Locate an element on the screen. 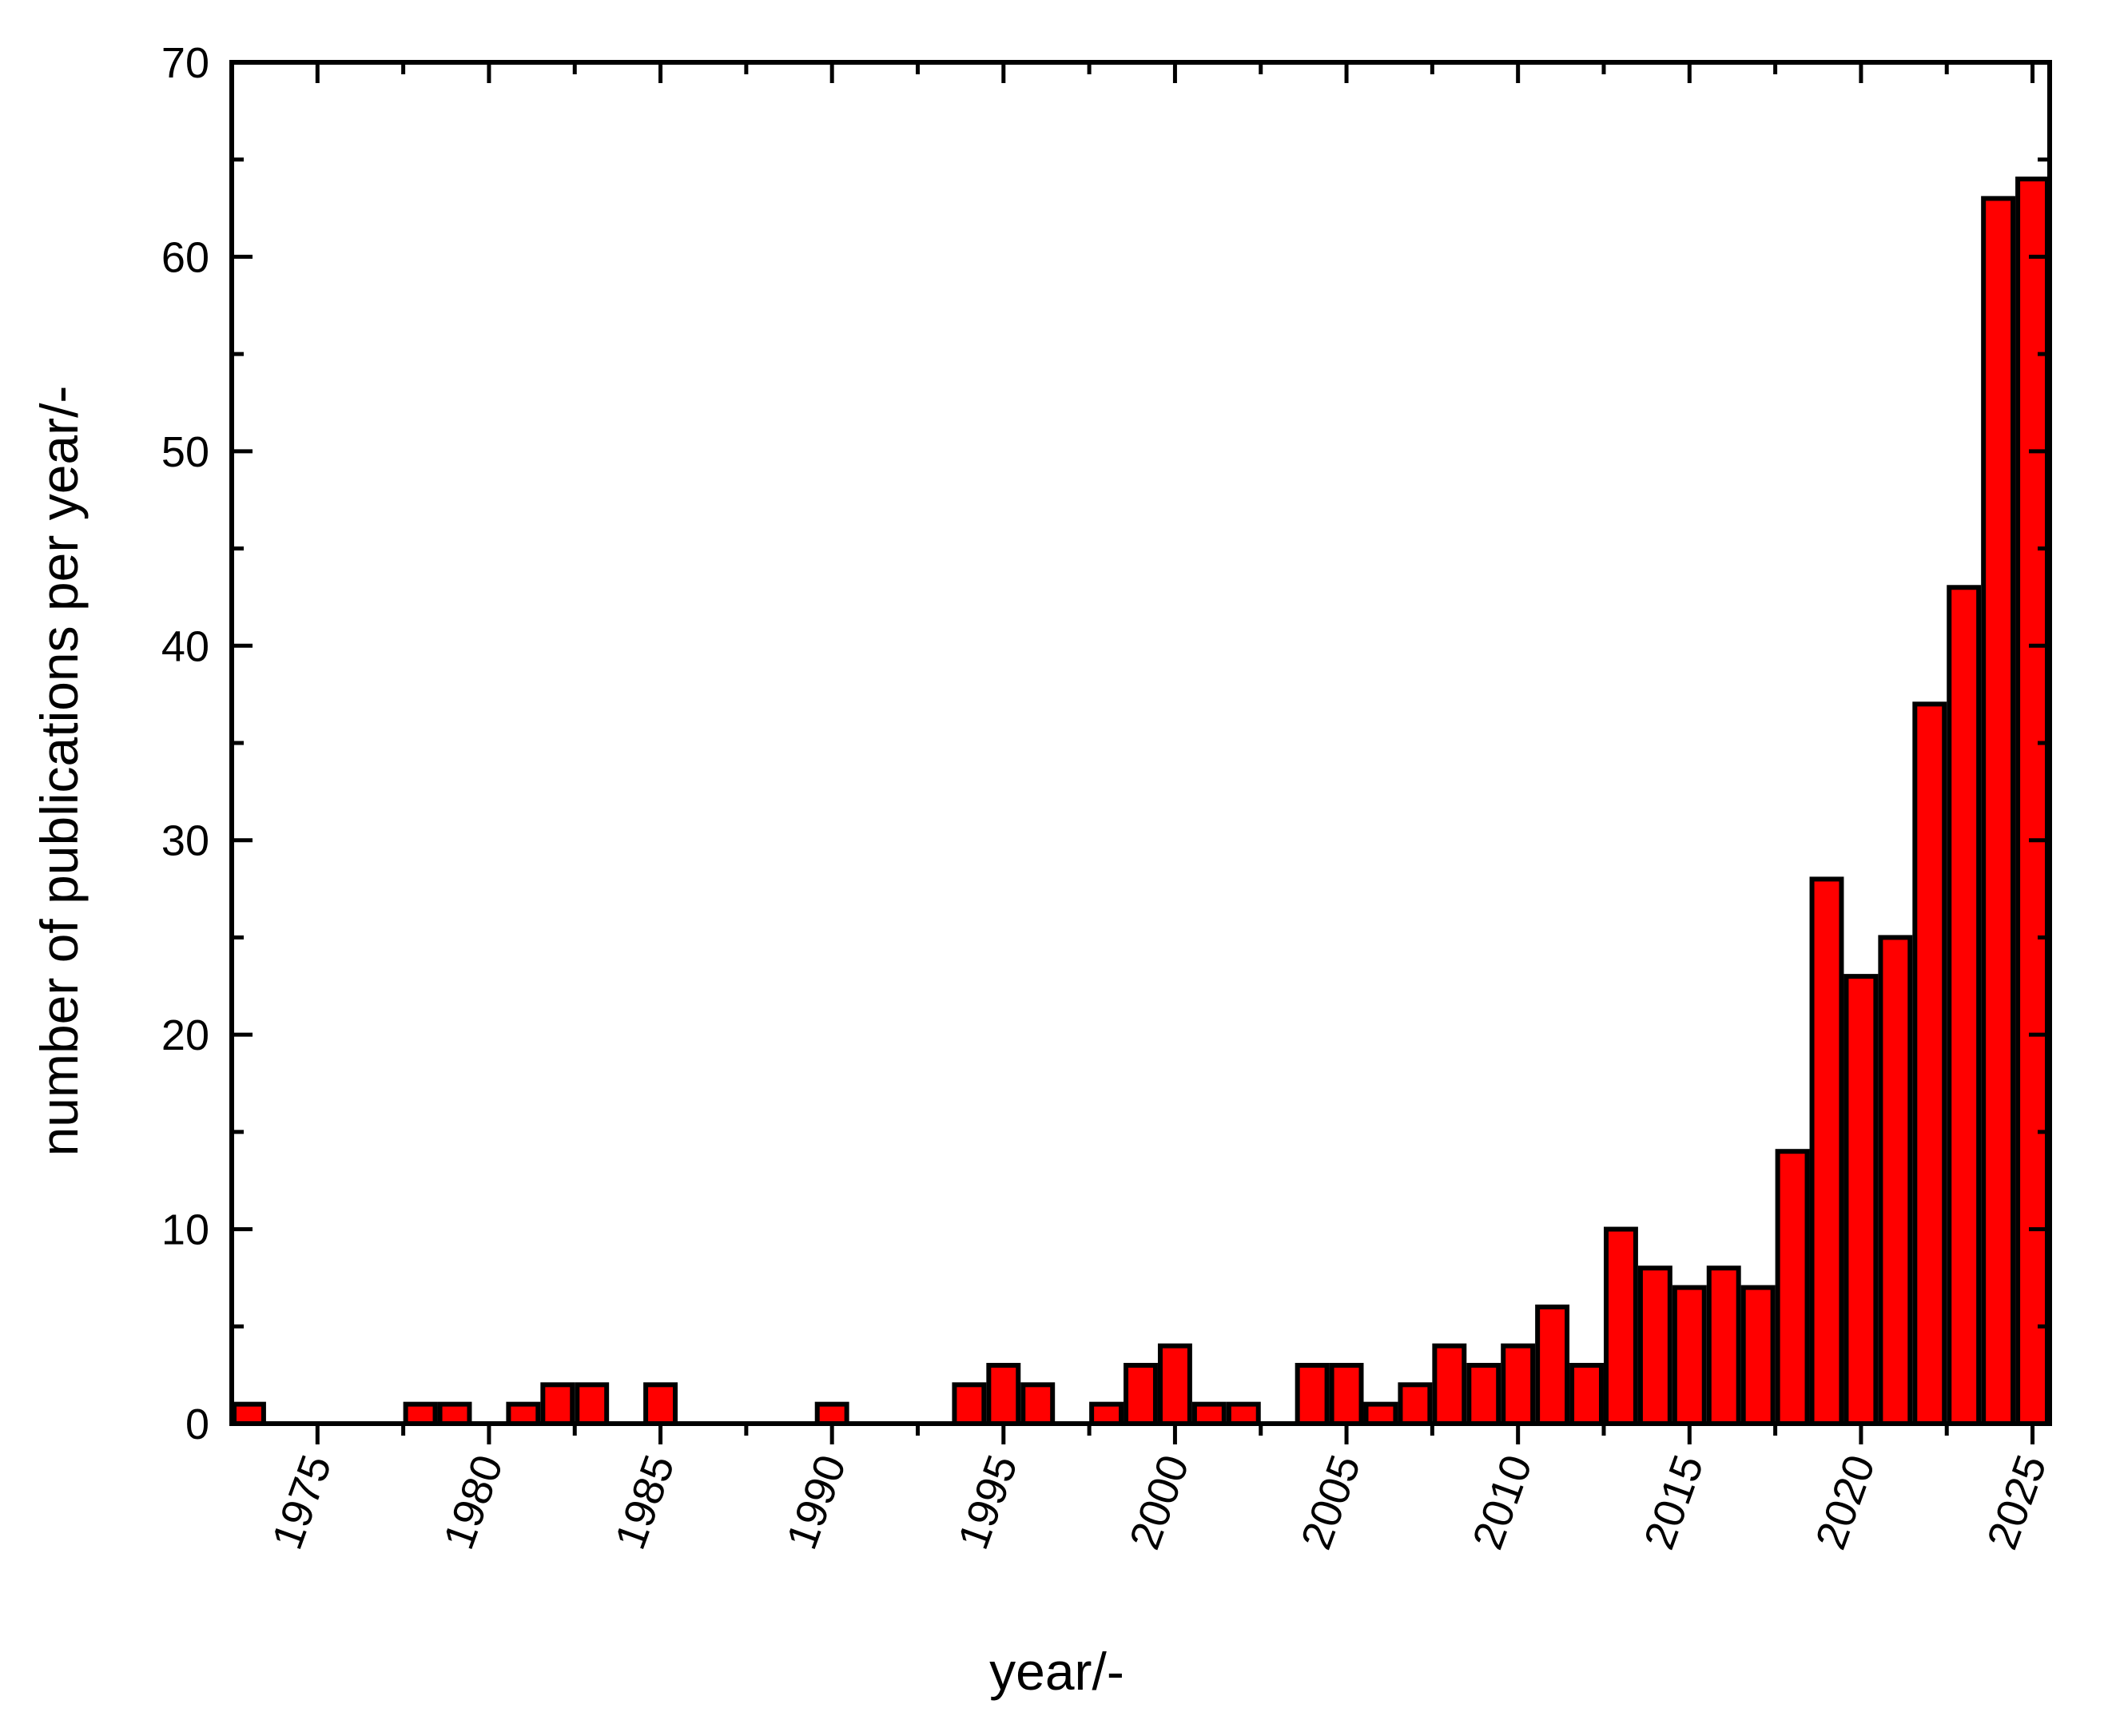  x-axis-title: year/- is located at coordinates (1056, 1672).